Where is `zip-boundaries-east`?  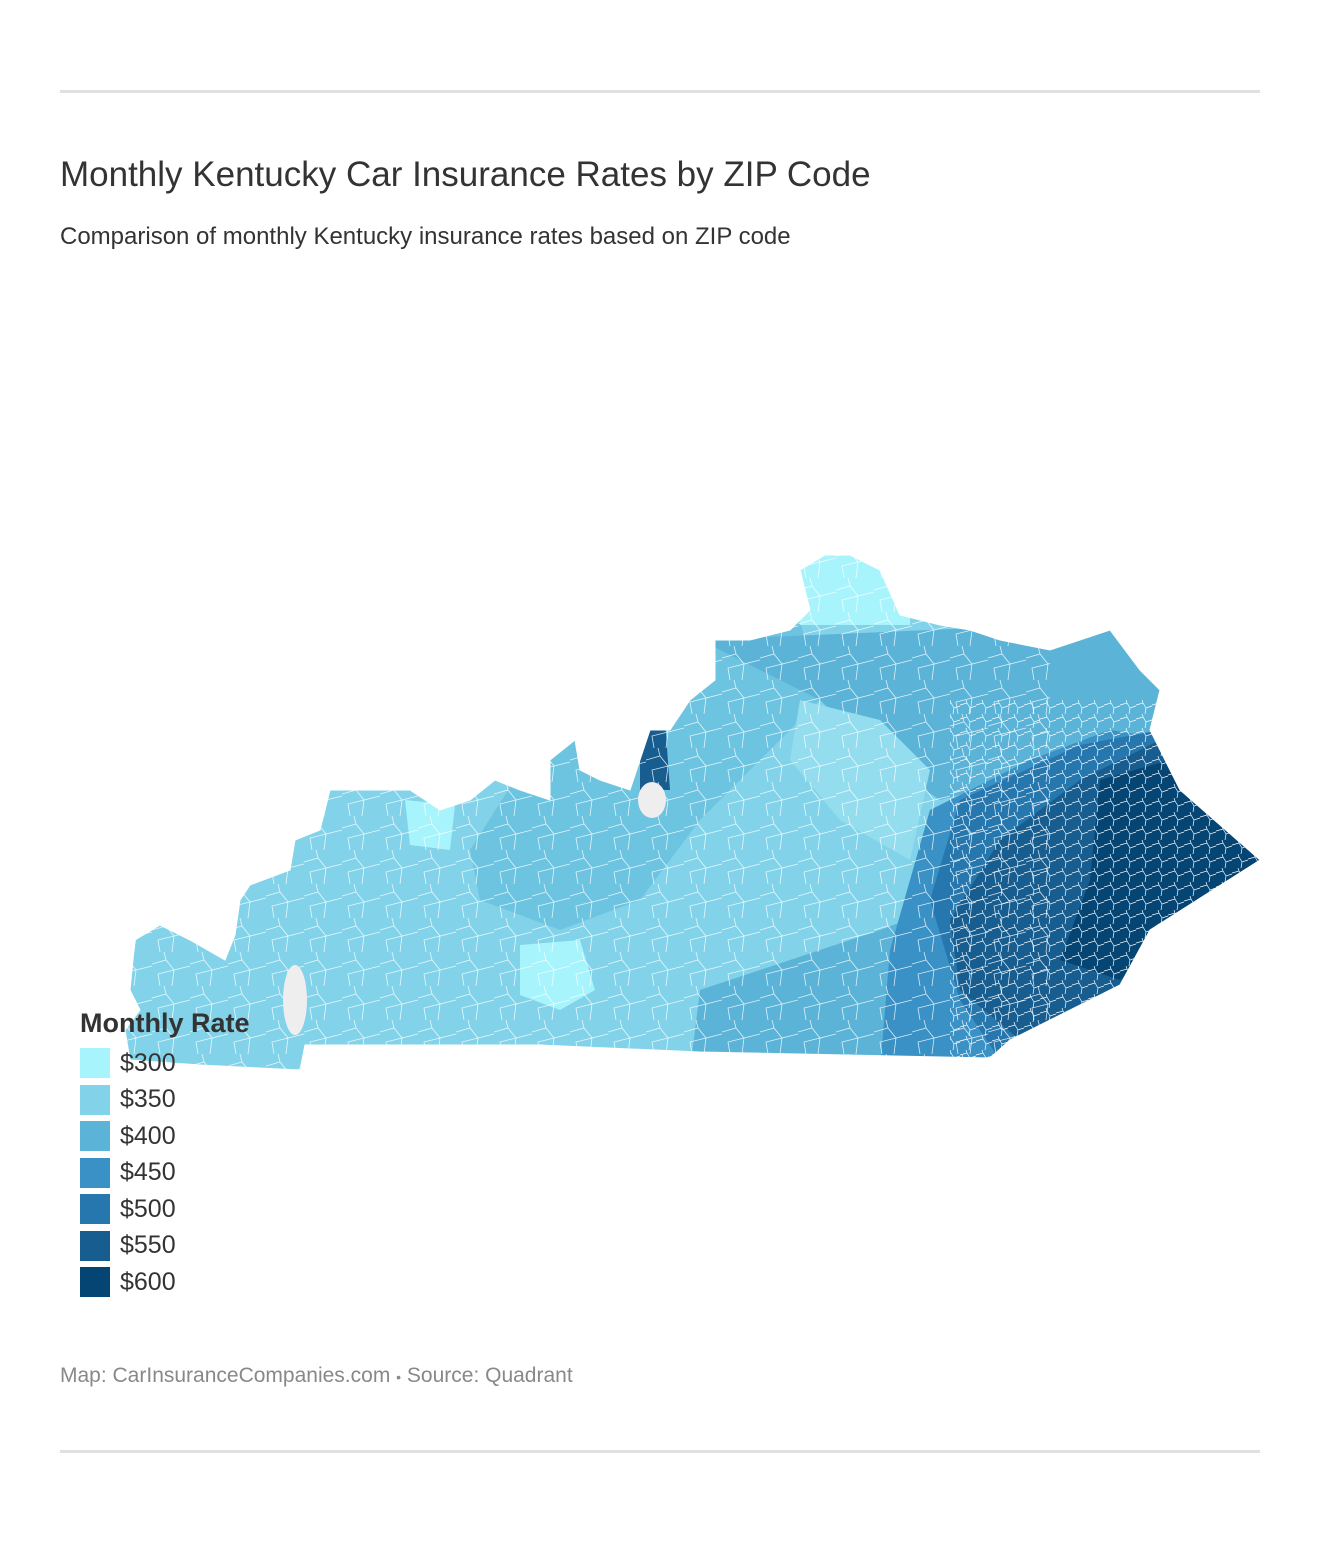 zip-boundaries-east is located at coordinates (1105, 885).